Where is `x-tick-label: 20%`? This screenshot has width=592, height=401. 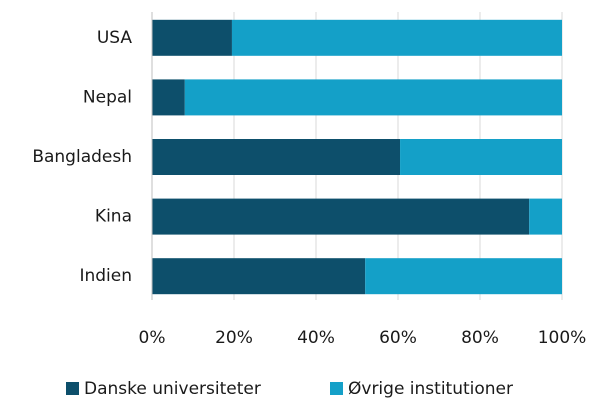
x-tick-label: 20% is located at coordinates (234, 338).